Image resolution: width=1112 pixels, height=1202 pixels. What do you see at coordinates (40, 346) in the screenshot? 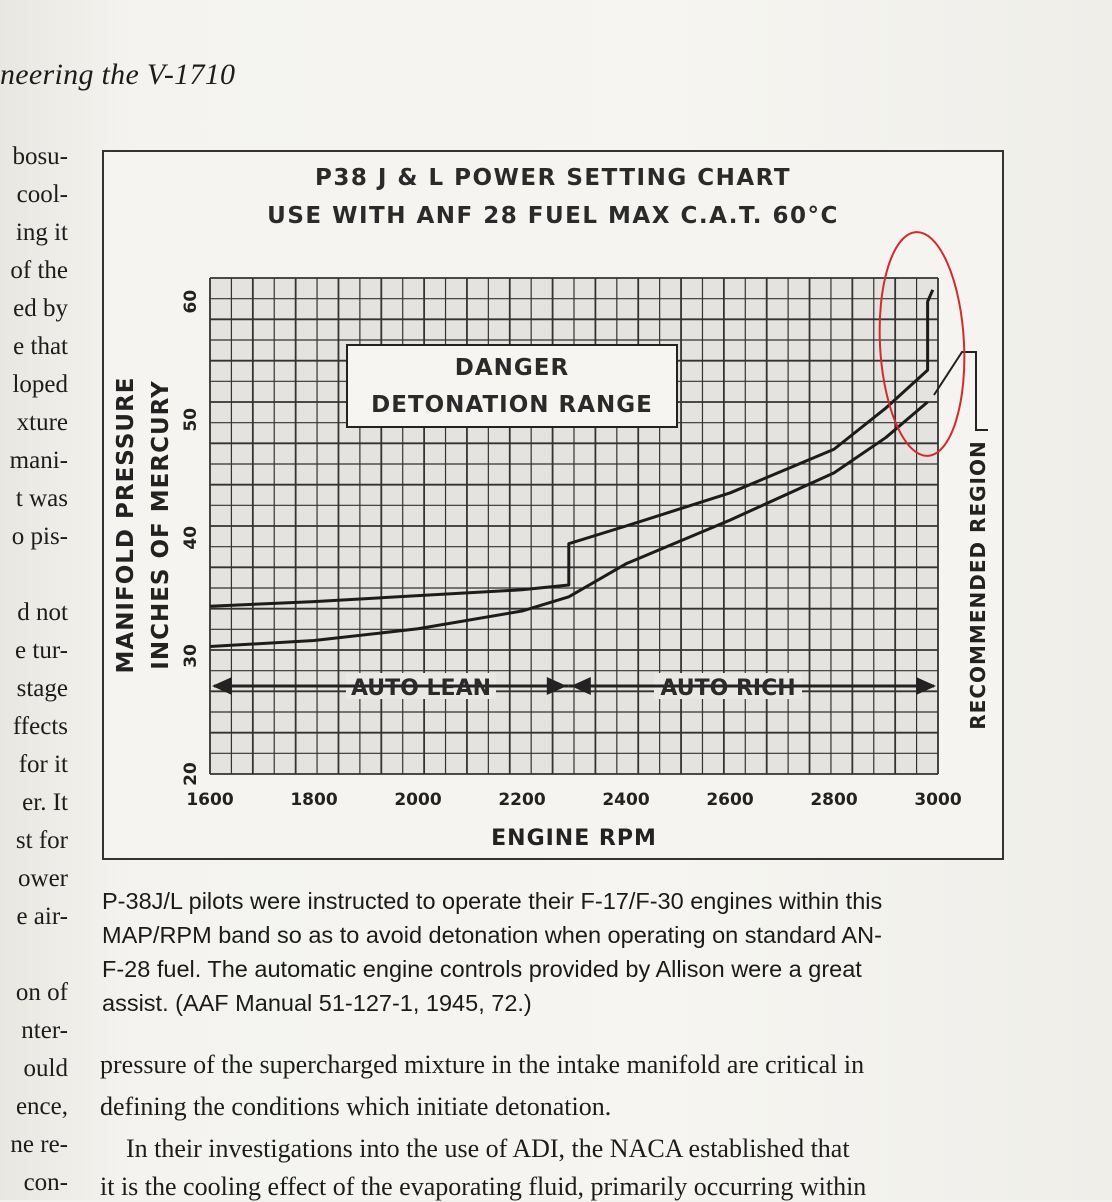
I see `left-column-line: e that` at bounding box center [40, 346].